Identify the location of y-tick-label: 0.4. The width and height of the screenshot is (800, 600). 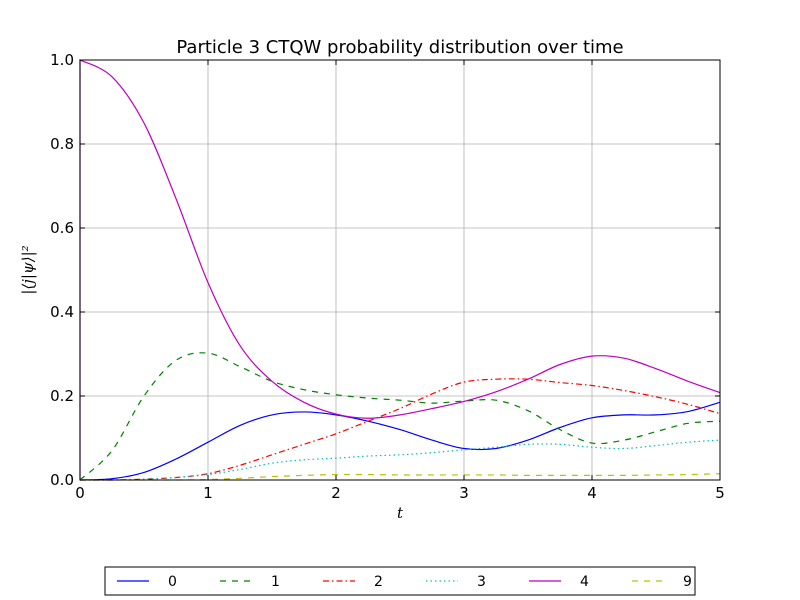
(62, 312).